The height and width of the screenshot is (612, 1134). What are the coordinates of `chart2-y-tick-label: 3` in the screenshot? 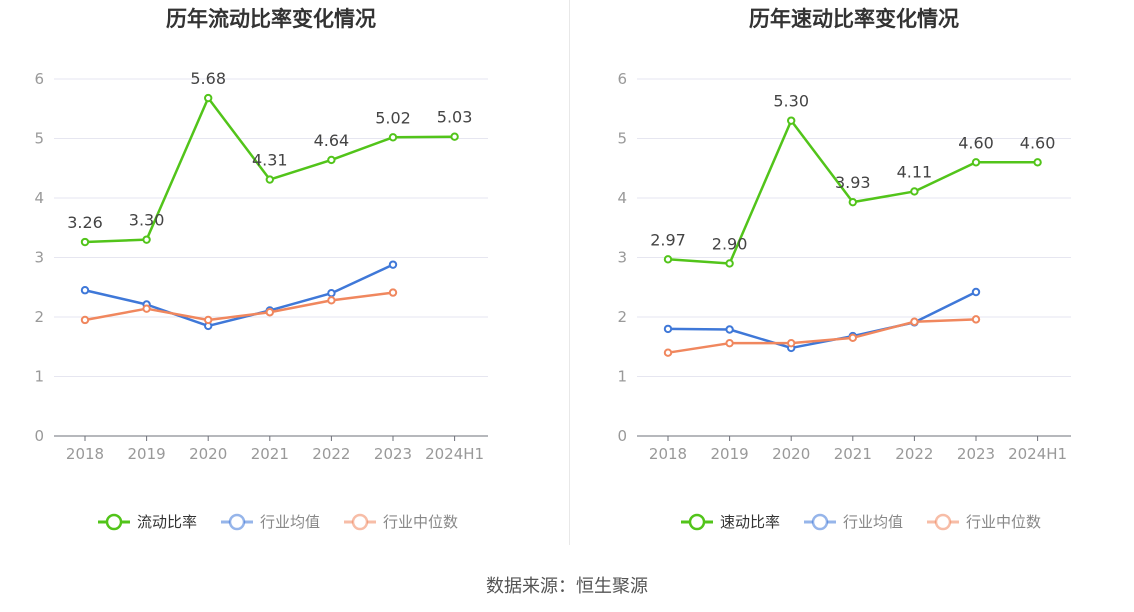 It's located at (622, 258).